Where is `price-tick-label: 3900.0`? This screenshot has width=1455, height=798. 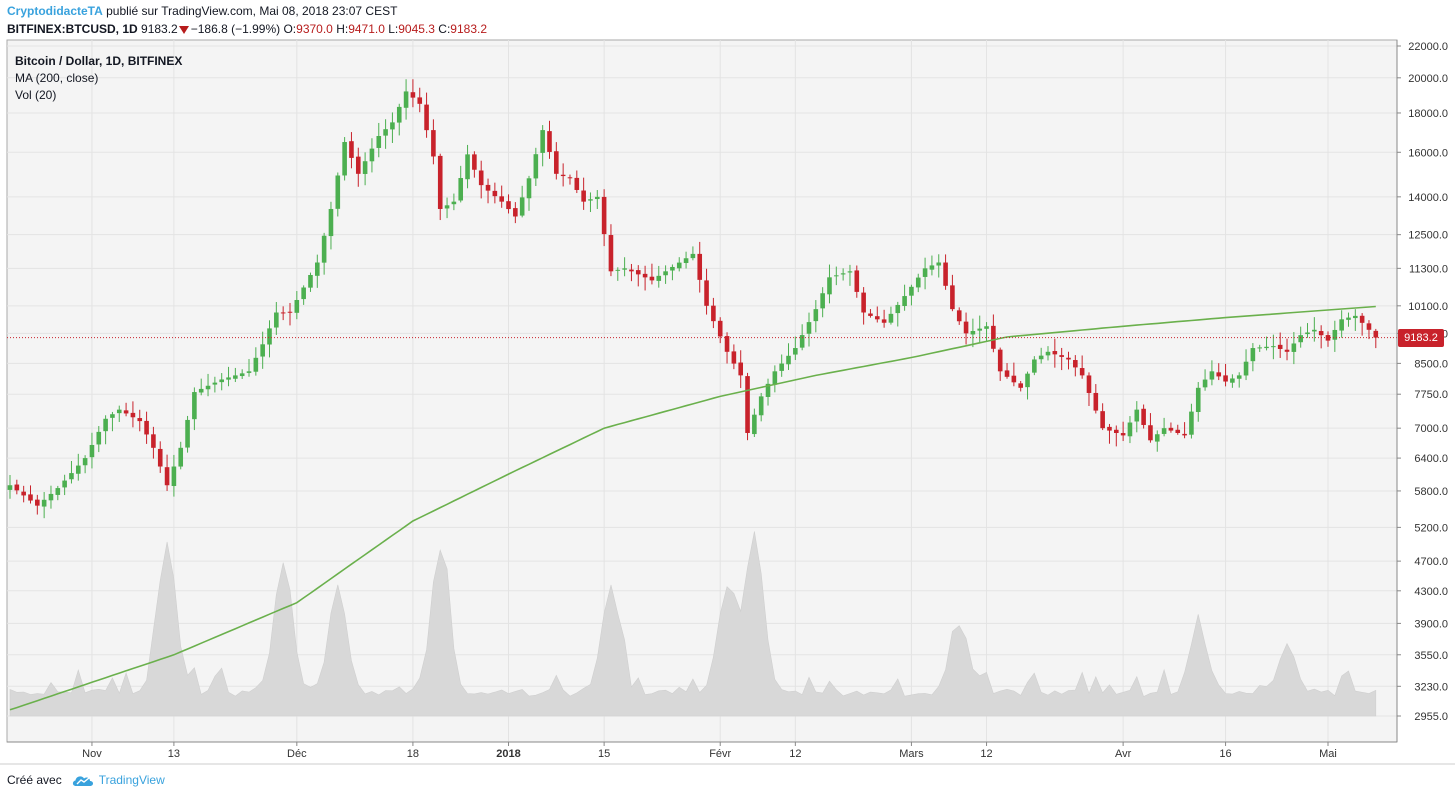 price-tick-label: 3900.0 is located at coordinates (1431, 624).